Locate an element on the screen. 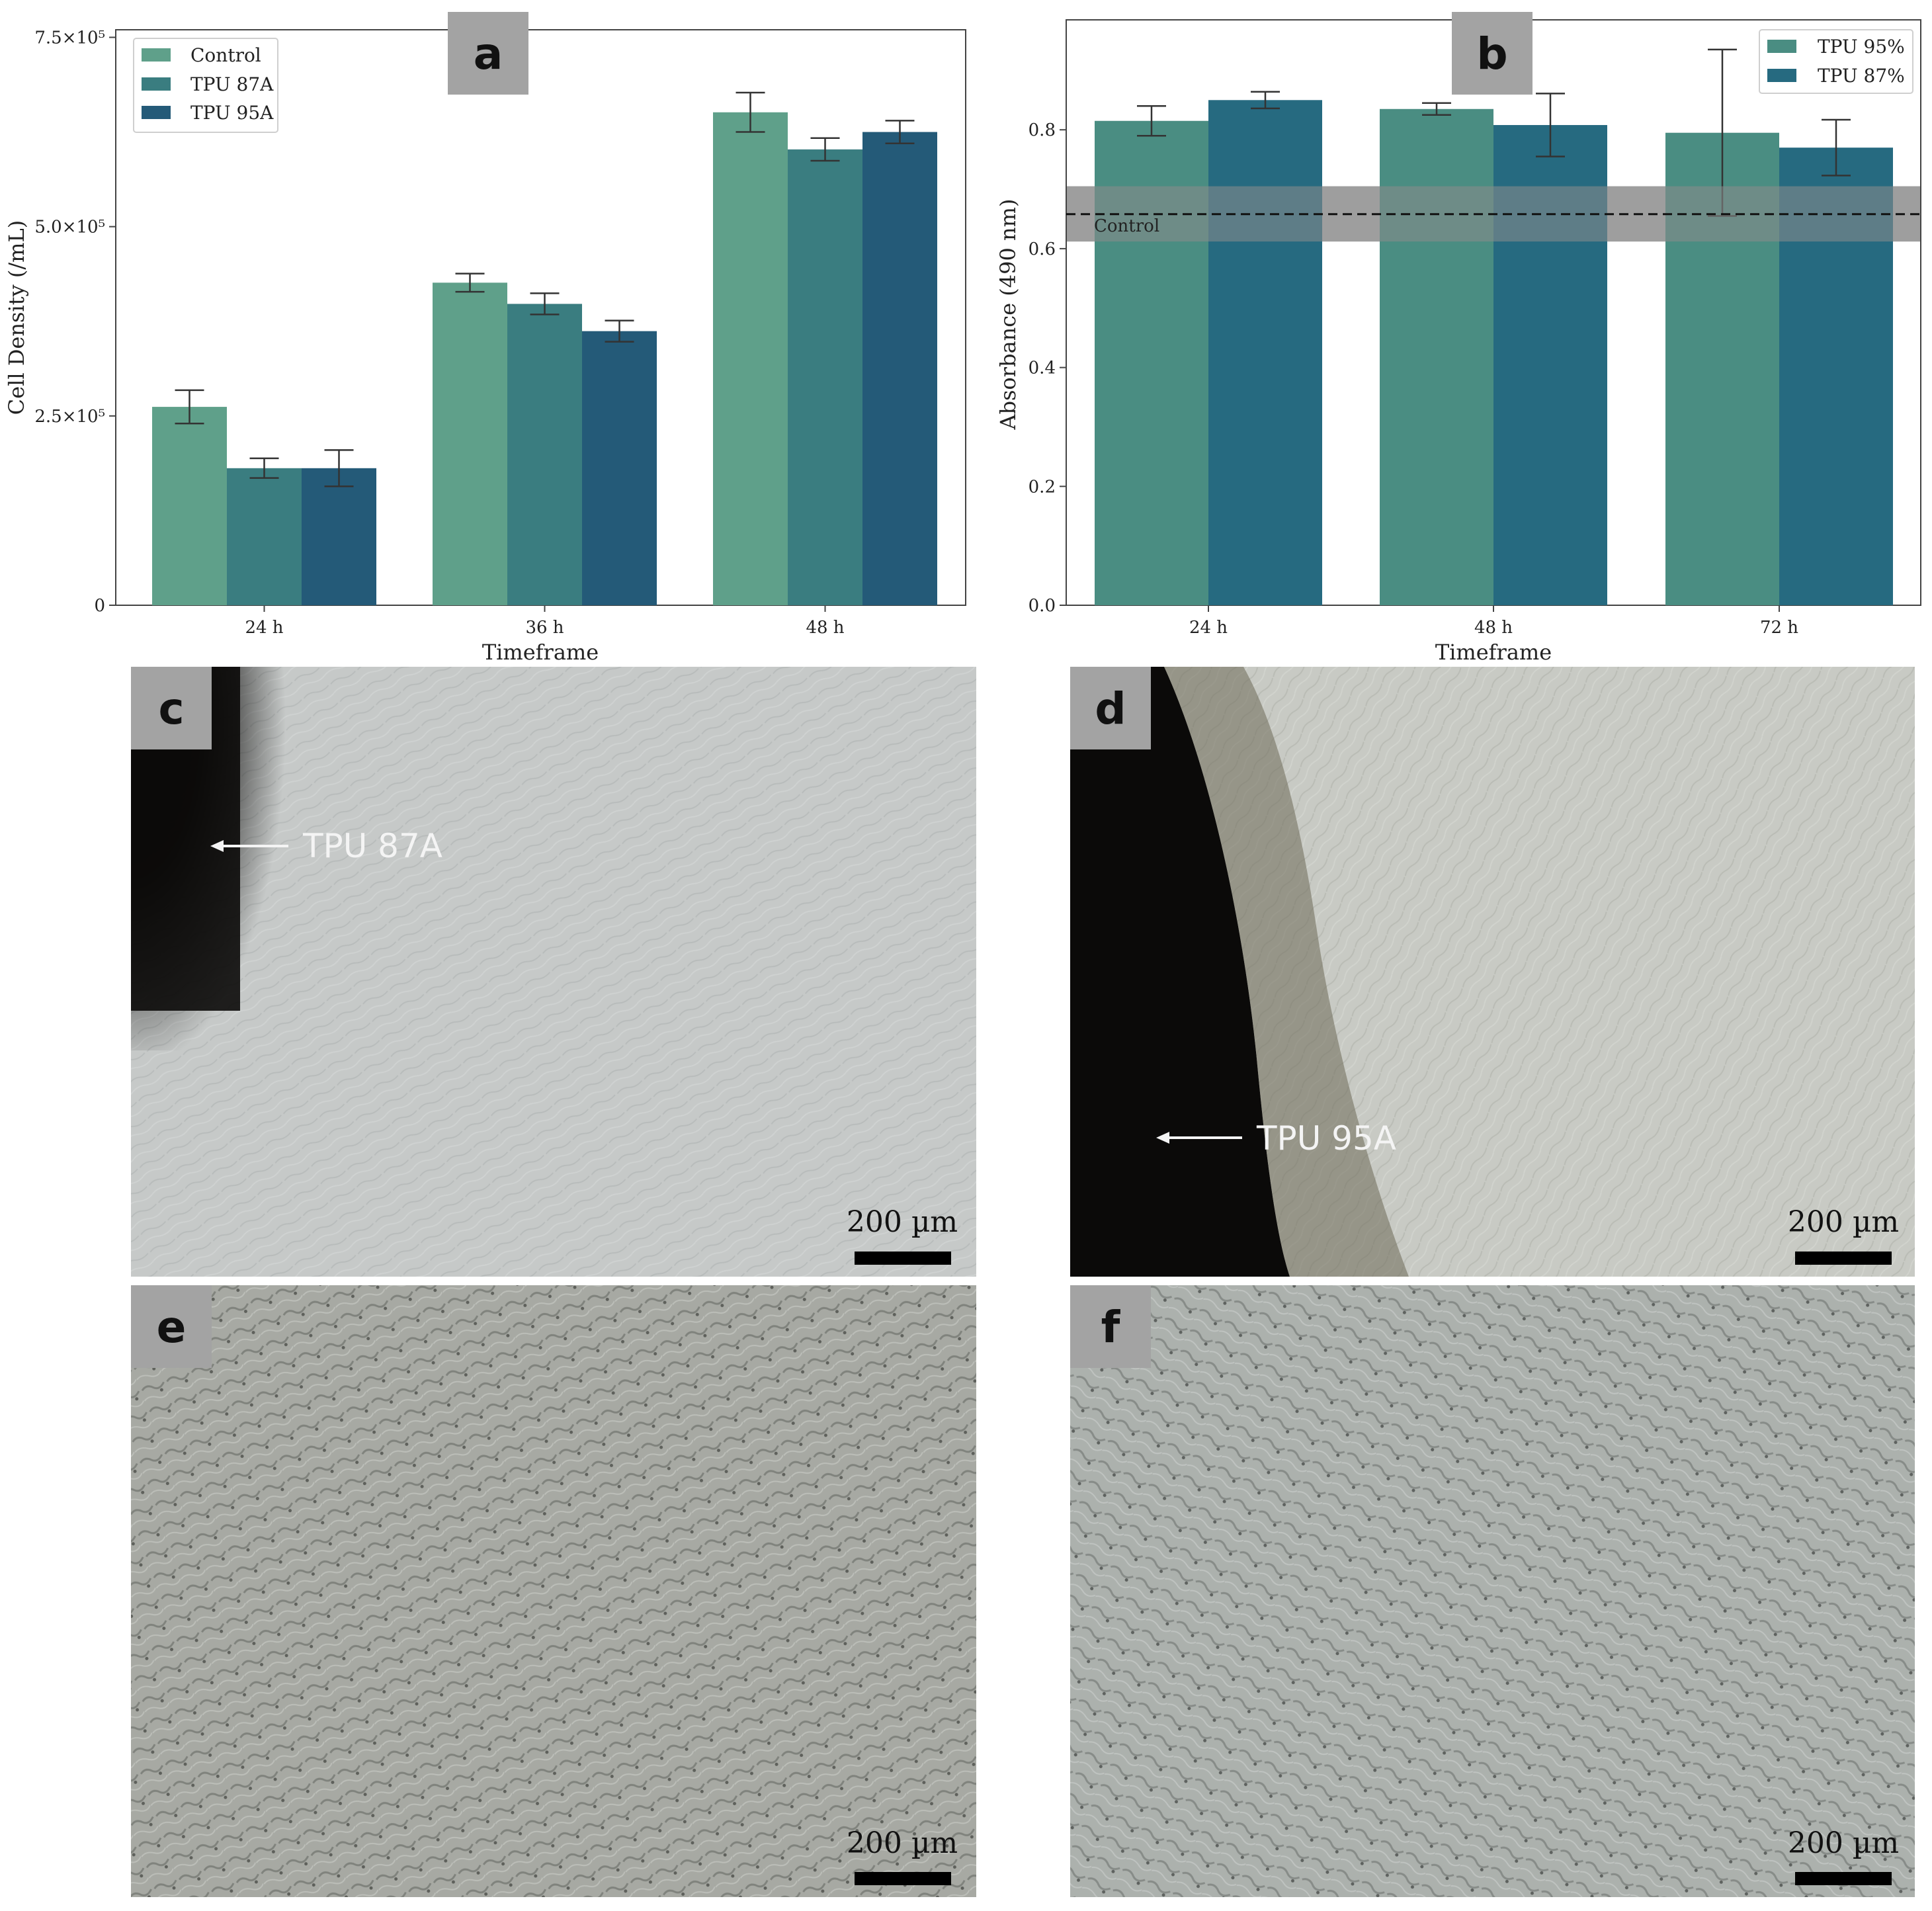  bars-a is located at coordinates (545, 349).